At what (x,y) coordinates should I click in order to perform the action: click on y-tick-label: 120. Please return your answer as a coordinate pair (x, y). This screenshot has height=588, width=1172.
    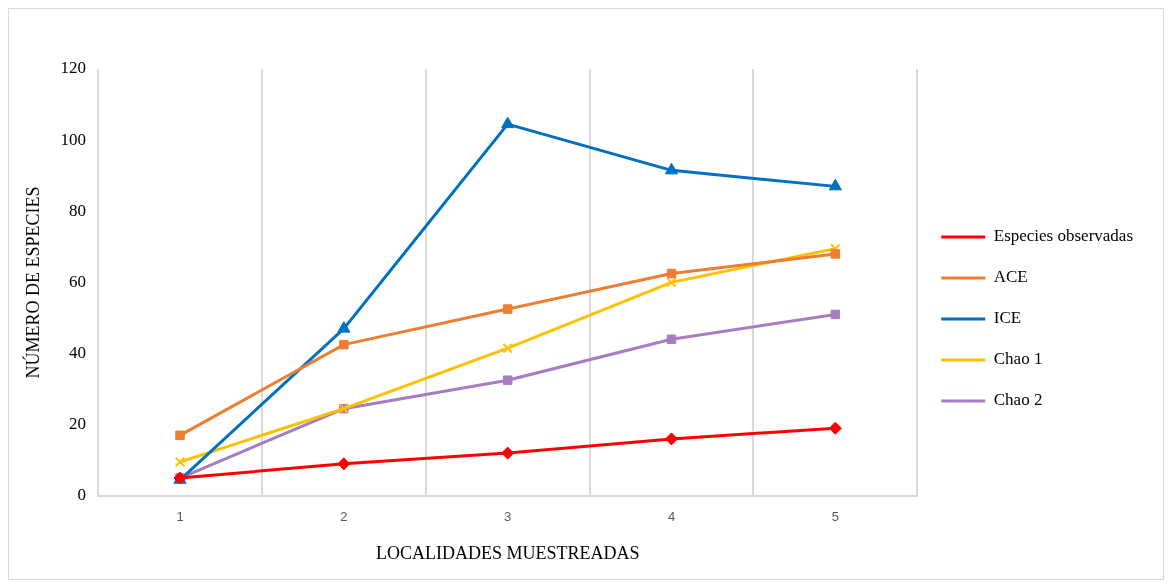
    Looking at the image, I should click on (73, 68).